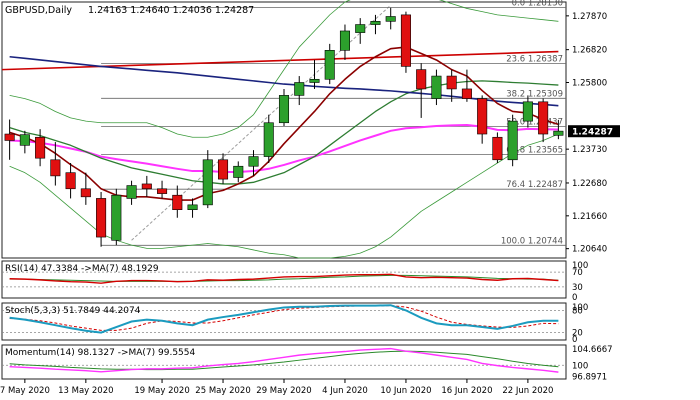 This screenshot has height=400, width=700. I want to click on time-axis-label: 4 Jun 2020, so click(345, 391).